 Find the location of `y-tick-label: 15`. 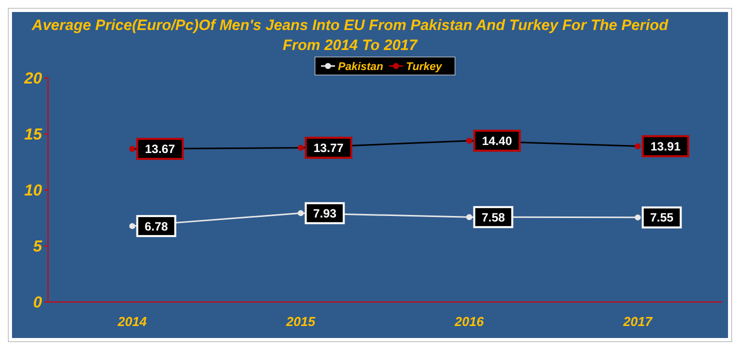

y-tick-label: 15 is located at coordinates (34, 135).